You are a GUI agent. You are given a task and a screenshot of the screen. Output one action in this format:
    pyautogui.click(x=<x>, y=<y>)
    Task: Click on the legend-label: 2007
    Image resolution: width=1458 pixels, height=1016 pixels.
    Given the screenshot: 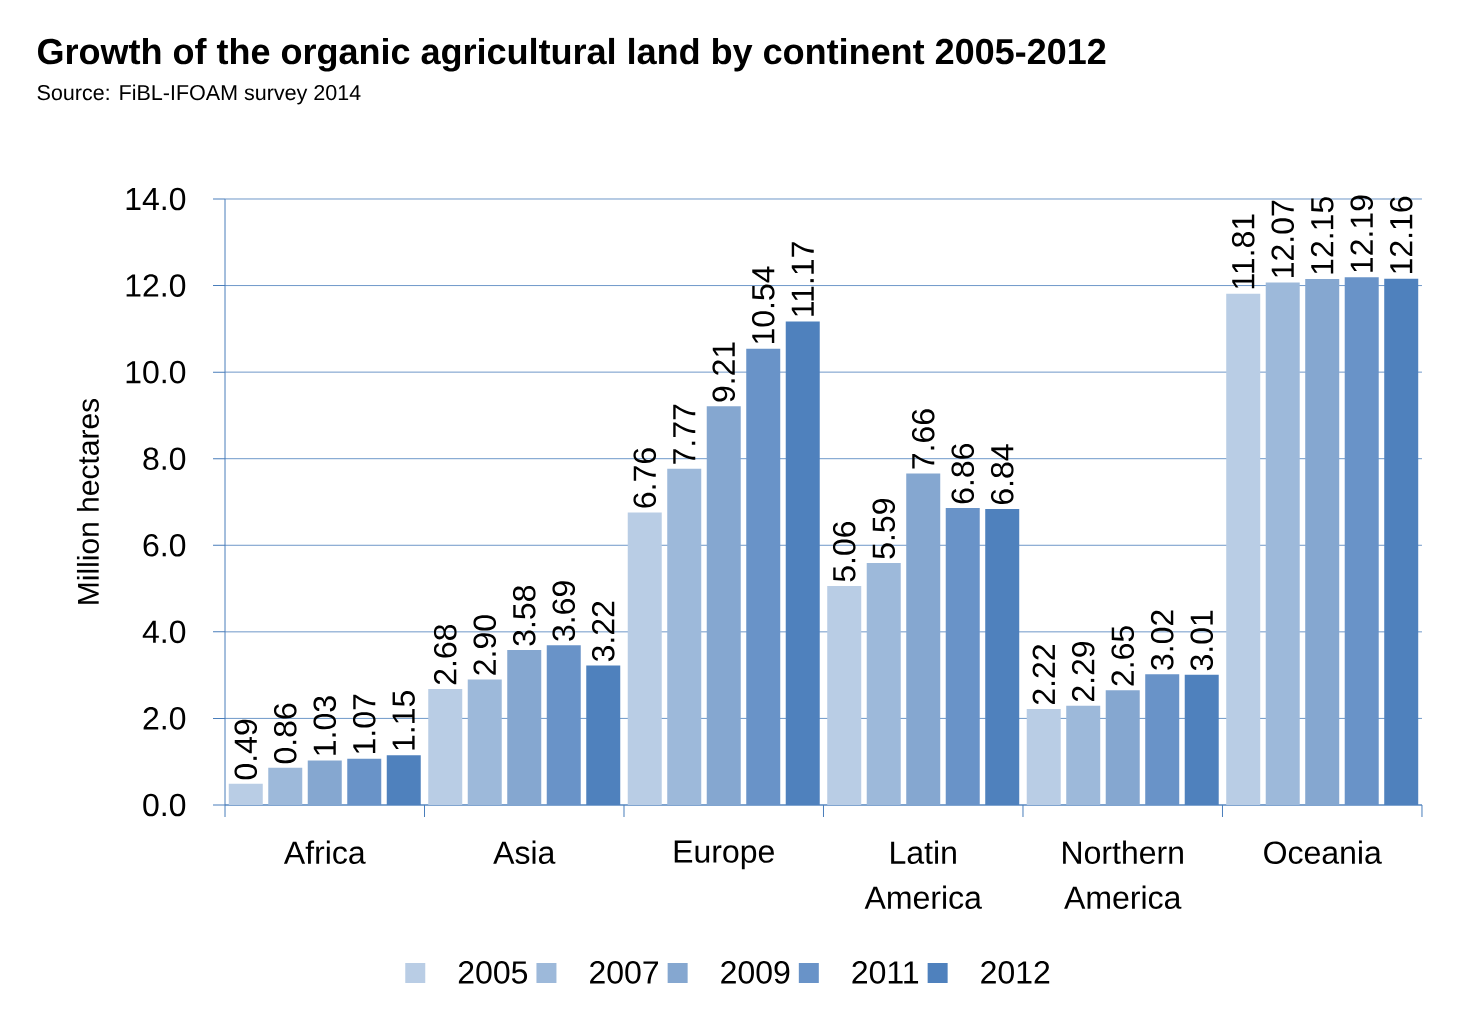 What is the action you would take?
    pyautogui.click(x=624, y=972)
    